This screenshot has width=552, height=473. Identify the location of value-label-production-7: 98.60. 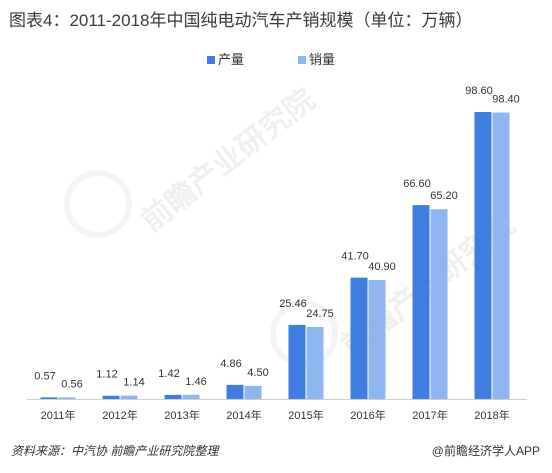
(479, 91).